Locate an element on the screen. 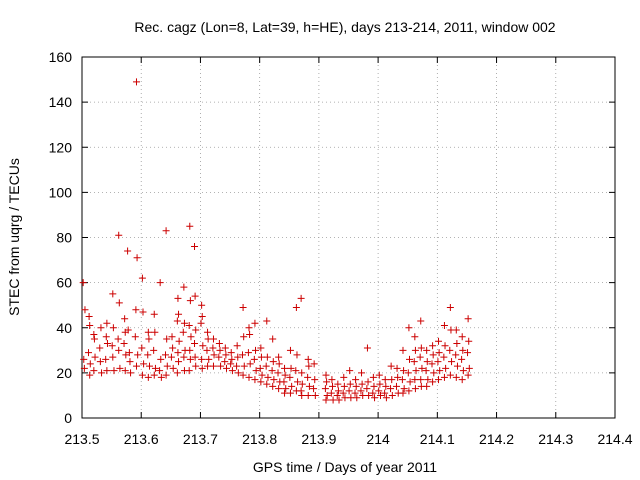  x-tick-label: 214.2 is located at coordinates (496, 439).